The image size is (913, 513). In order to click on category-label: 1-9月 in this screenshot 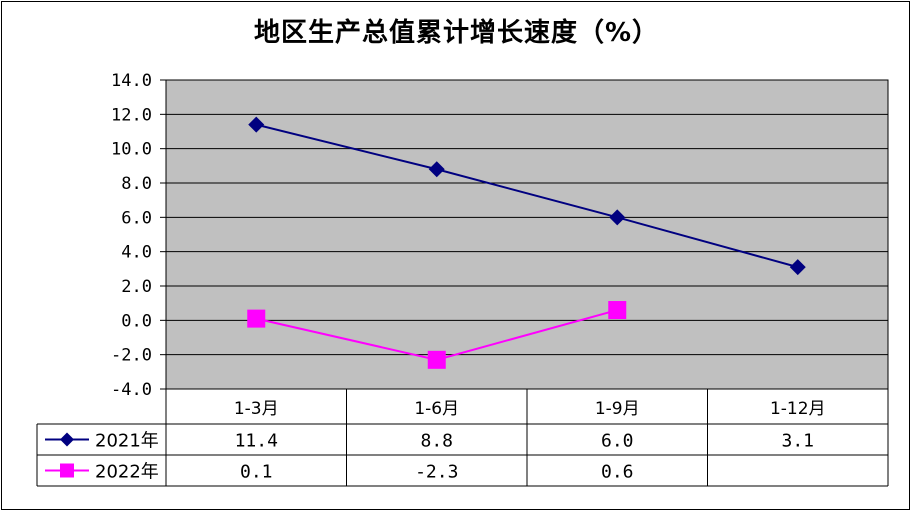, I will do `click(617, 409)`.